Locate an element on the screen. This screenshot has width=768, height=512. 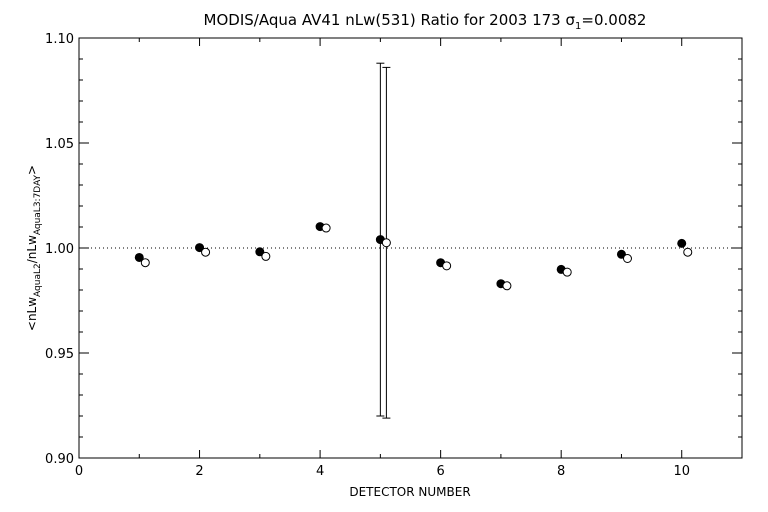
x-axis-label: DETECTOR NUMBER is located at coordinates (409, 492).